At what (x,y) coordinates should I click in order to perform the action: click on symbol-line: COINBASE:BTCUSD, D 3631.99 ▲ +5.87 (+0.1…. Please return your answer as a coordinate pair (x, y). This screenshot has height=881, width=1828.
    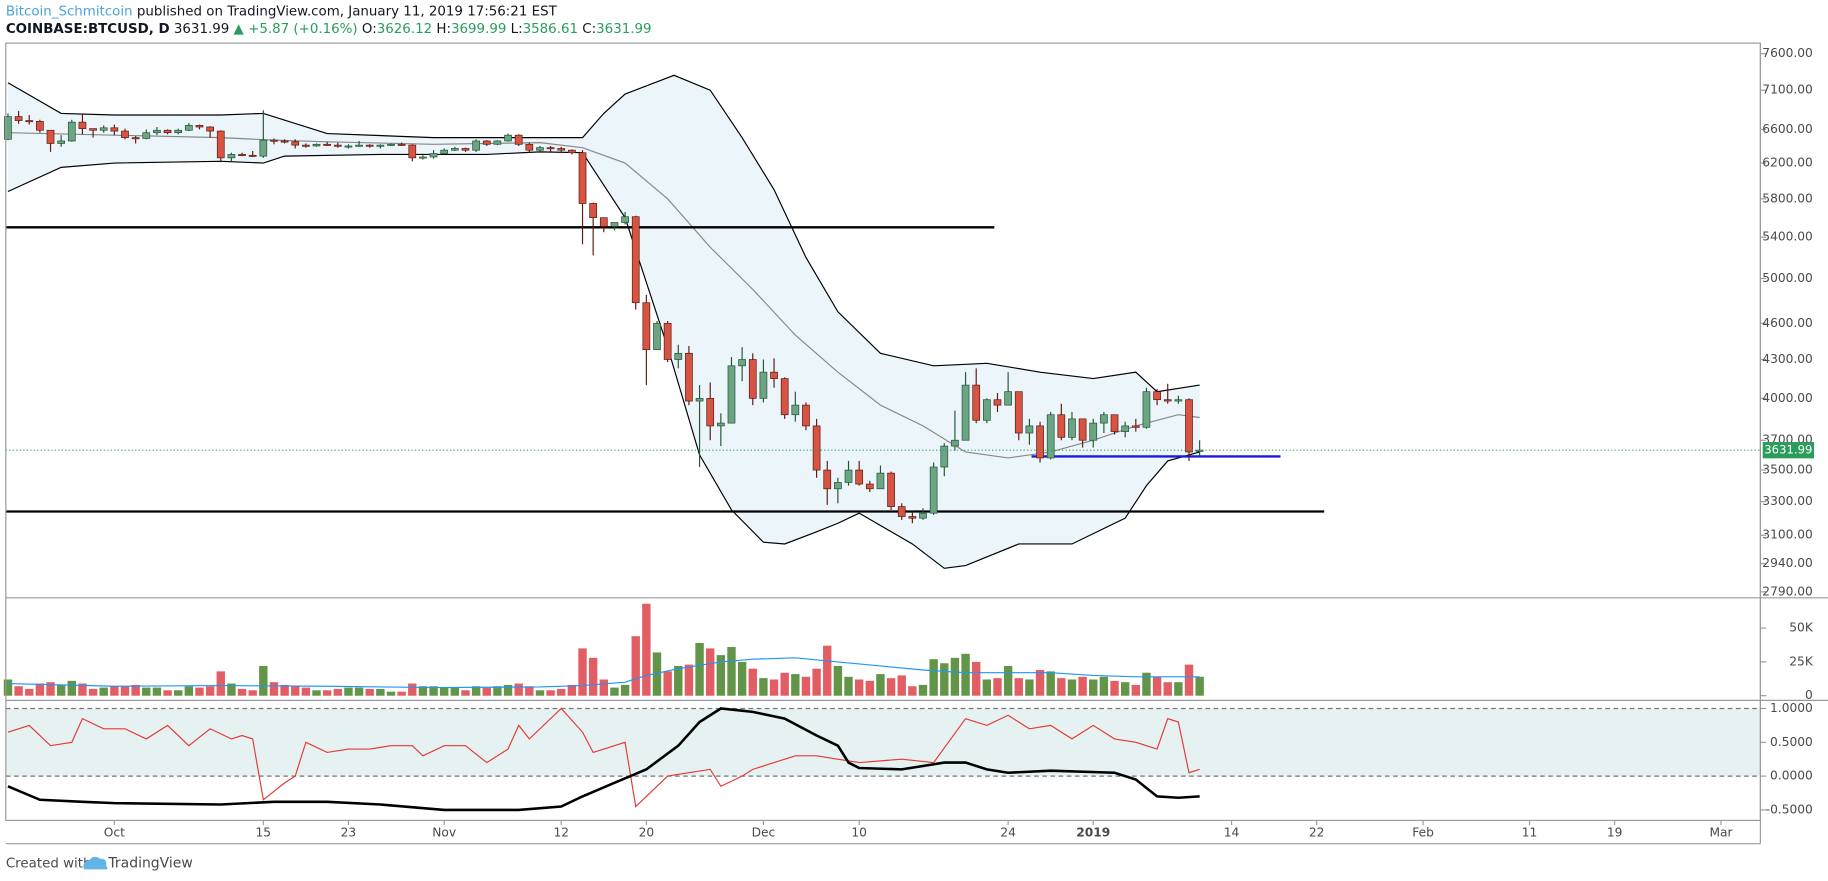
    Looking at the image, I should click on (329, 29).